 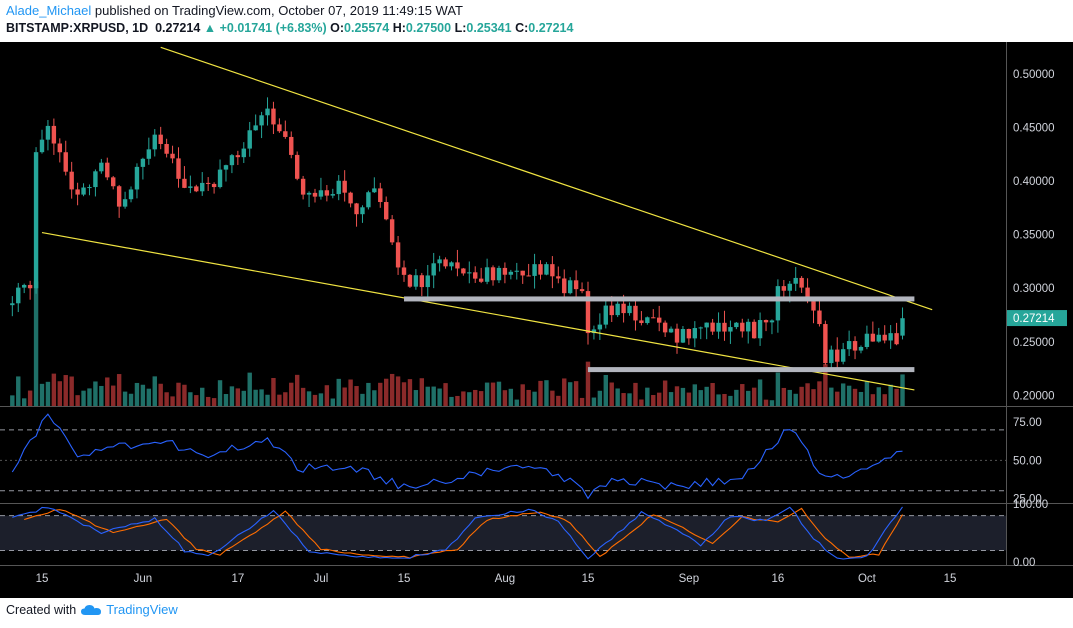 I want to click on last-price: 0.27214, so click(x=178, y=28).